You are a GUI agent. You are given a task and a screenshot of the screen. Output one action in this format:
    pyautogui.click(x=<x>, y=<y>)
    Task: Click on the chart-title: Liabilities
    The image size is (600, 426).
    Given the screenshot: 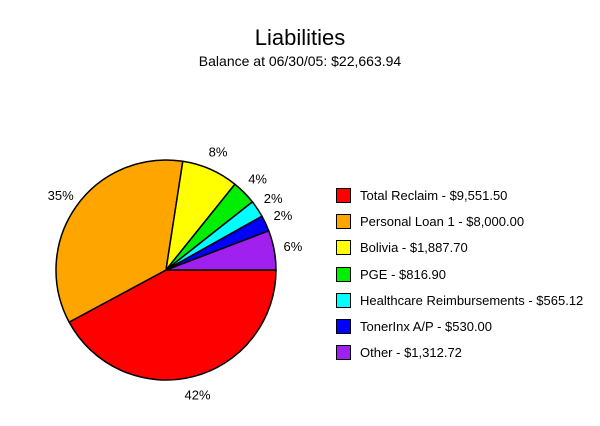 What is the action you would take?
    pyautogui.click(x=300, y=37)
    